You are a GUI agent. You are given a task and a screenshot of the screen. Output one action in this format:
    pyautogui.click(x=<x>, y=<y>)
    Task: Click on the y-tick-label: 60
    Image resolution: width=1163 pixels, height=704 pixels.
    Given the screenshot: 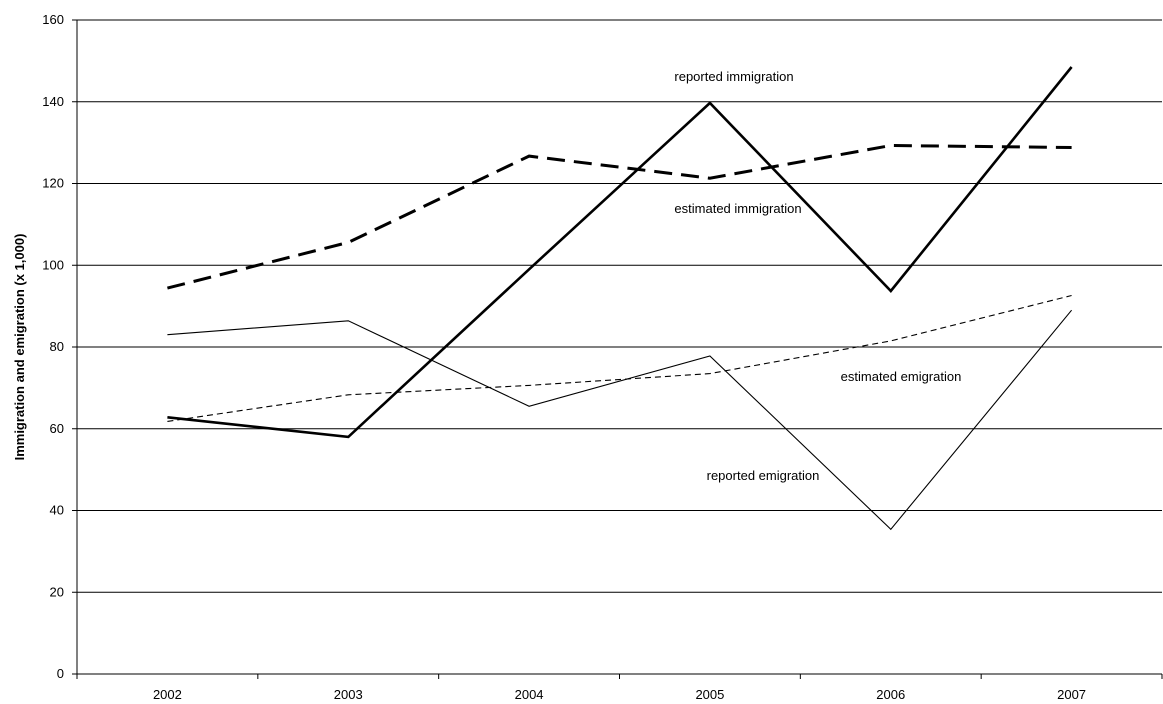 What is the action you would take?
    pyautogui.click(x=57, y=428)
    